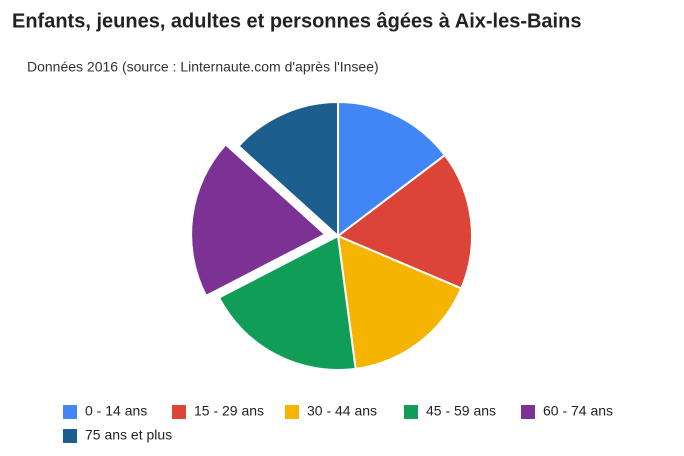 The image size is (684, 456). What do you see at coordinates (578, 411) in the screenshot?
I see `legend-label: 60 - 74 ans` at bounding box center [578, 411].